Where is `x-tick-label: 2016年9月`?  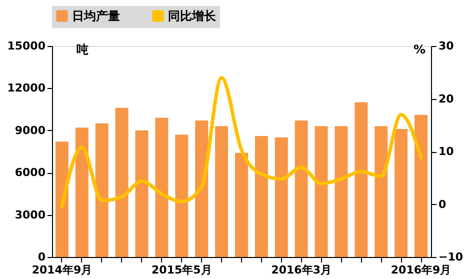
x-tick-label: 2016年9月 is located at coordinates (421, 270).